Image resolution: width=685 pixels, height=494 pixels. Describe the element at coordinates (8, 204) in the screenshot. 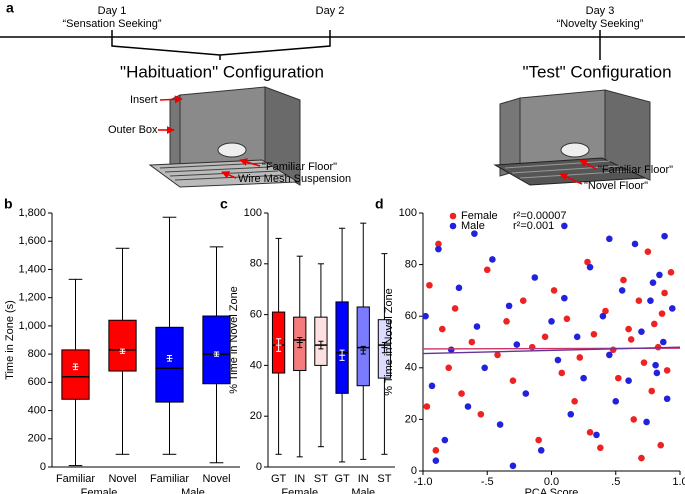

I see `panel-label: b` at that location.